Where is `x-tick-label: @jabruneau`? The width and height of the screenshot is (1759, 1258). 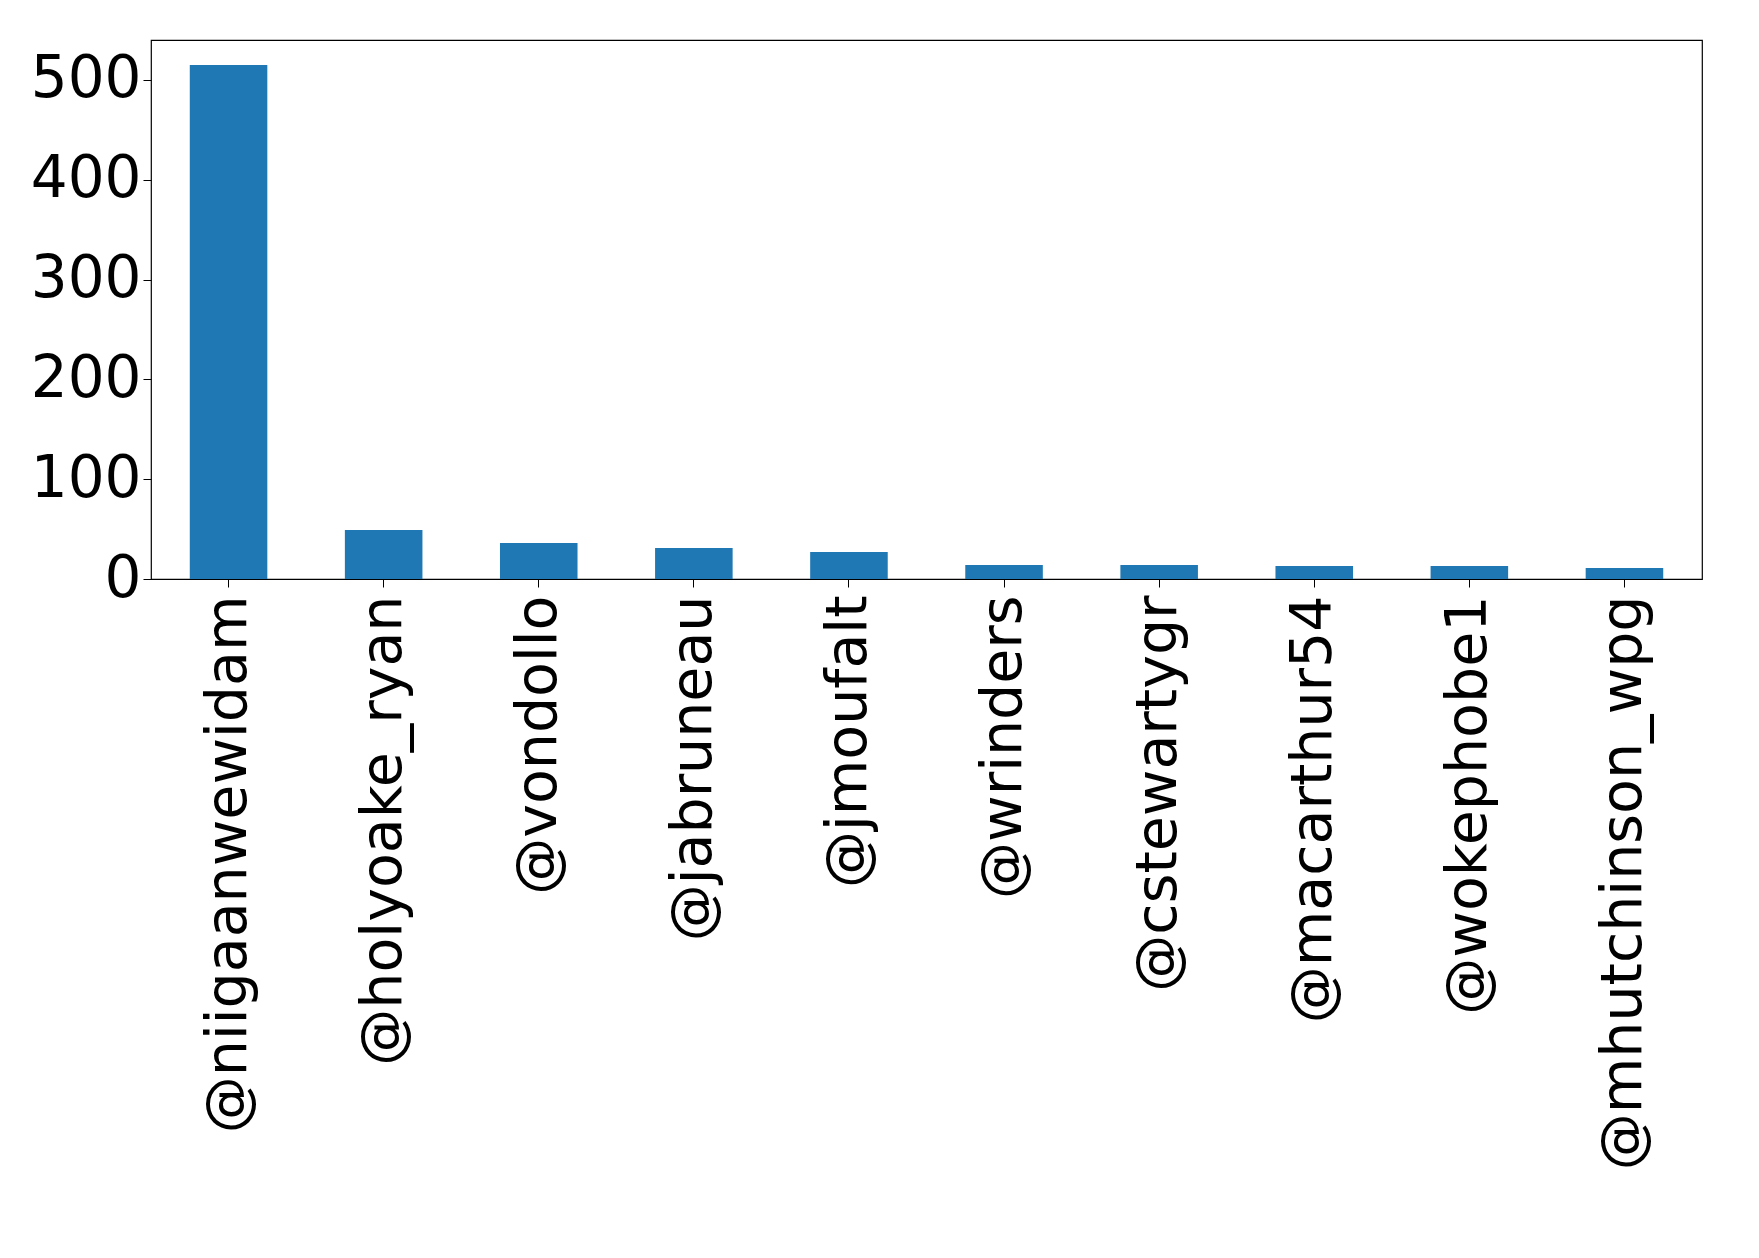 x-tick-label: @jabruneau is located at coordinates (690, 768).